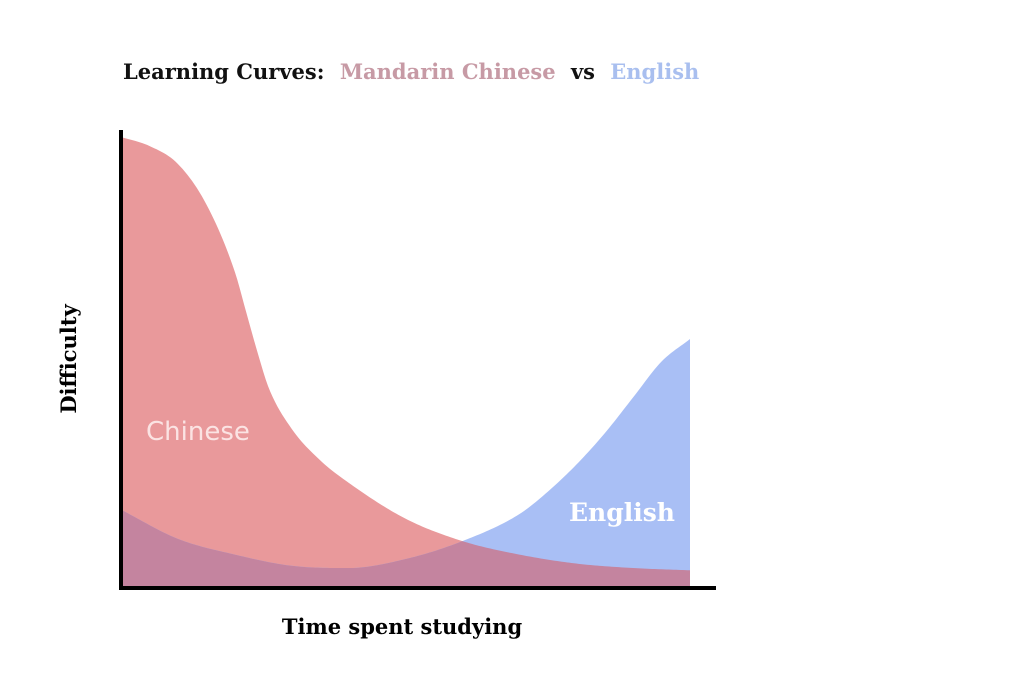 This screenshot has width=1024, height=683. I want to click on chart-title-series-b: English, so click(654, 71).